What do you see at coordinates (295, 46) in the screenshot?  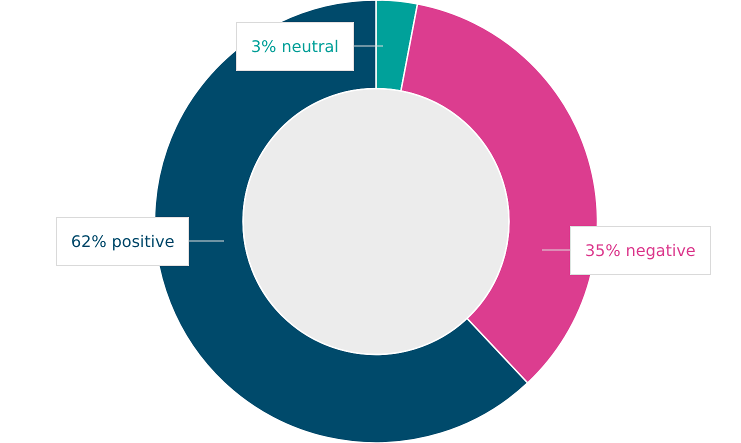 I see `slice-label: 3% neutral` at bounding box center [295, 46].